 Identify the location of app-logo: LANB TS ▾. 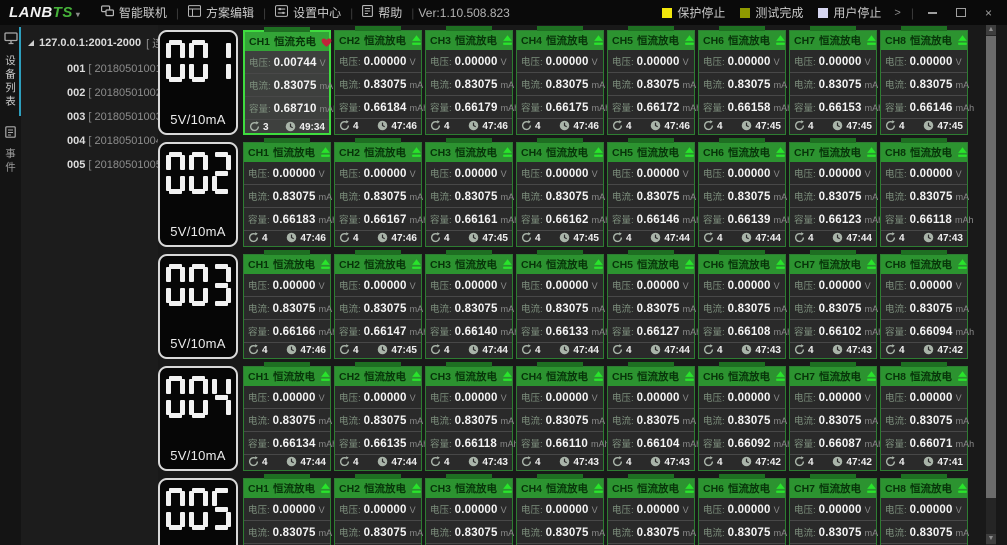
(44, 12).